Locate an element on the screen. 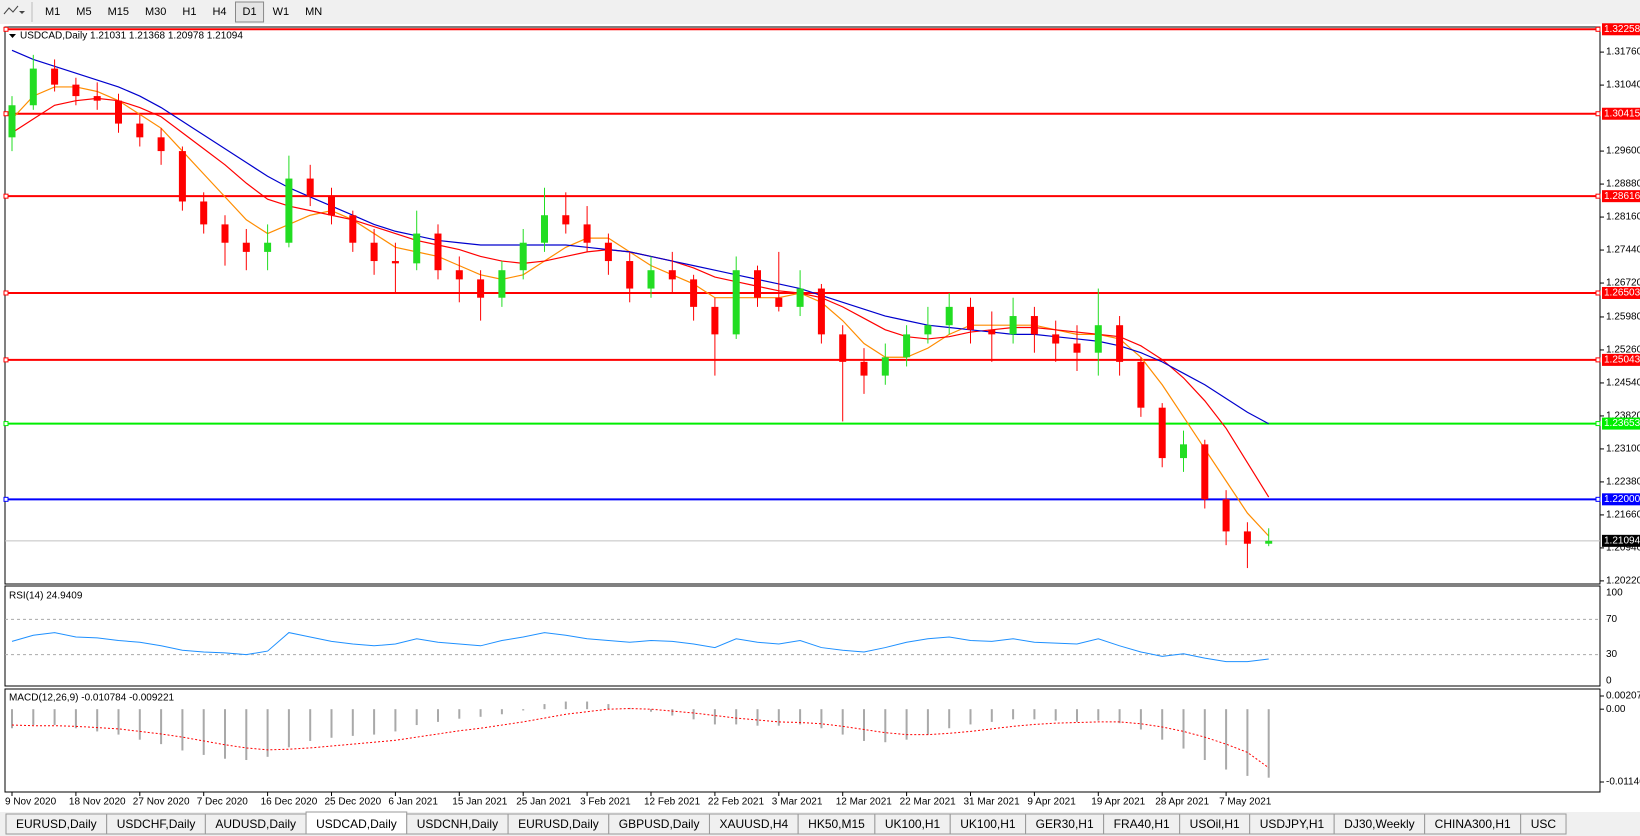 This screenshot has height=836, width=1640. chart-tab-label: GER30,H1 is located at coordinates (1065, 824).